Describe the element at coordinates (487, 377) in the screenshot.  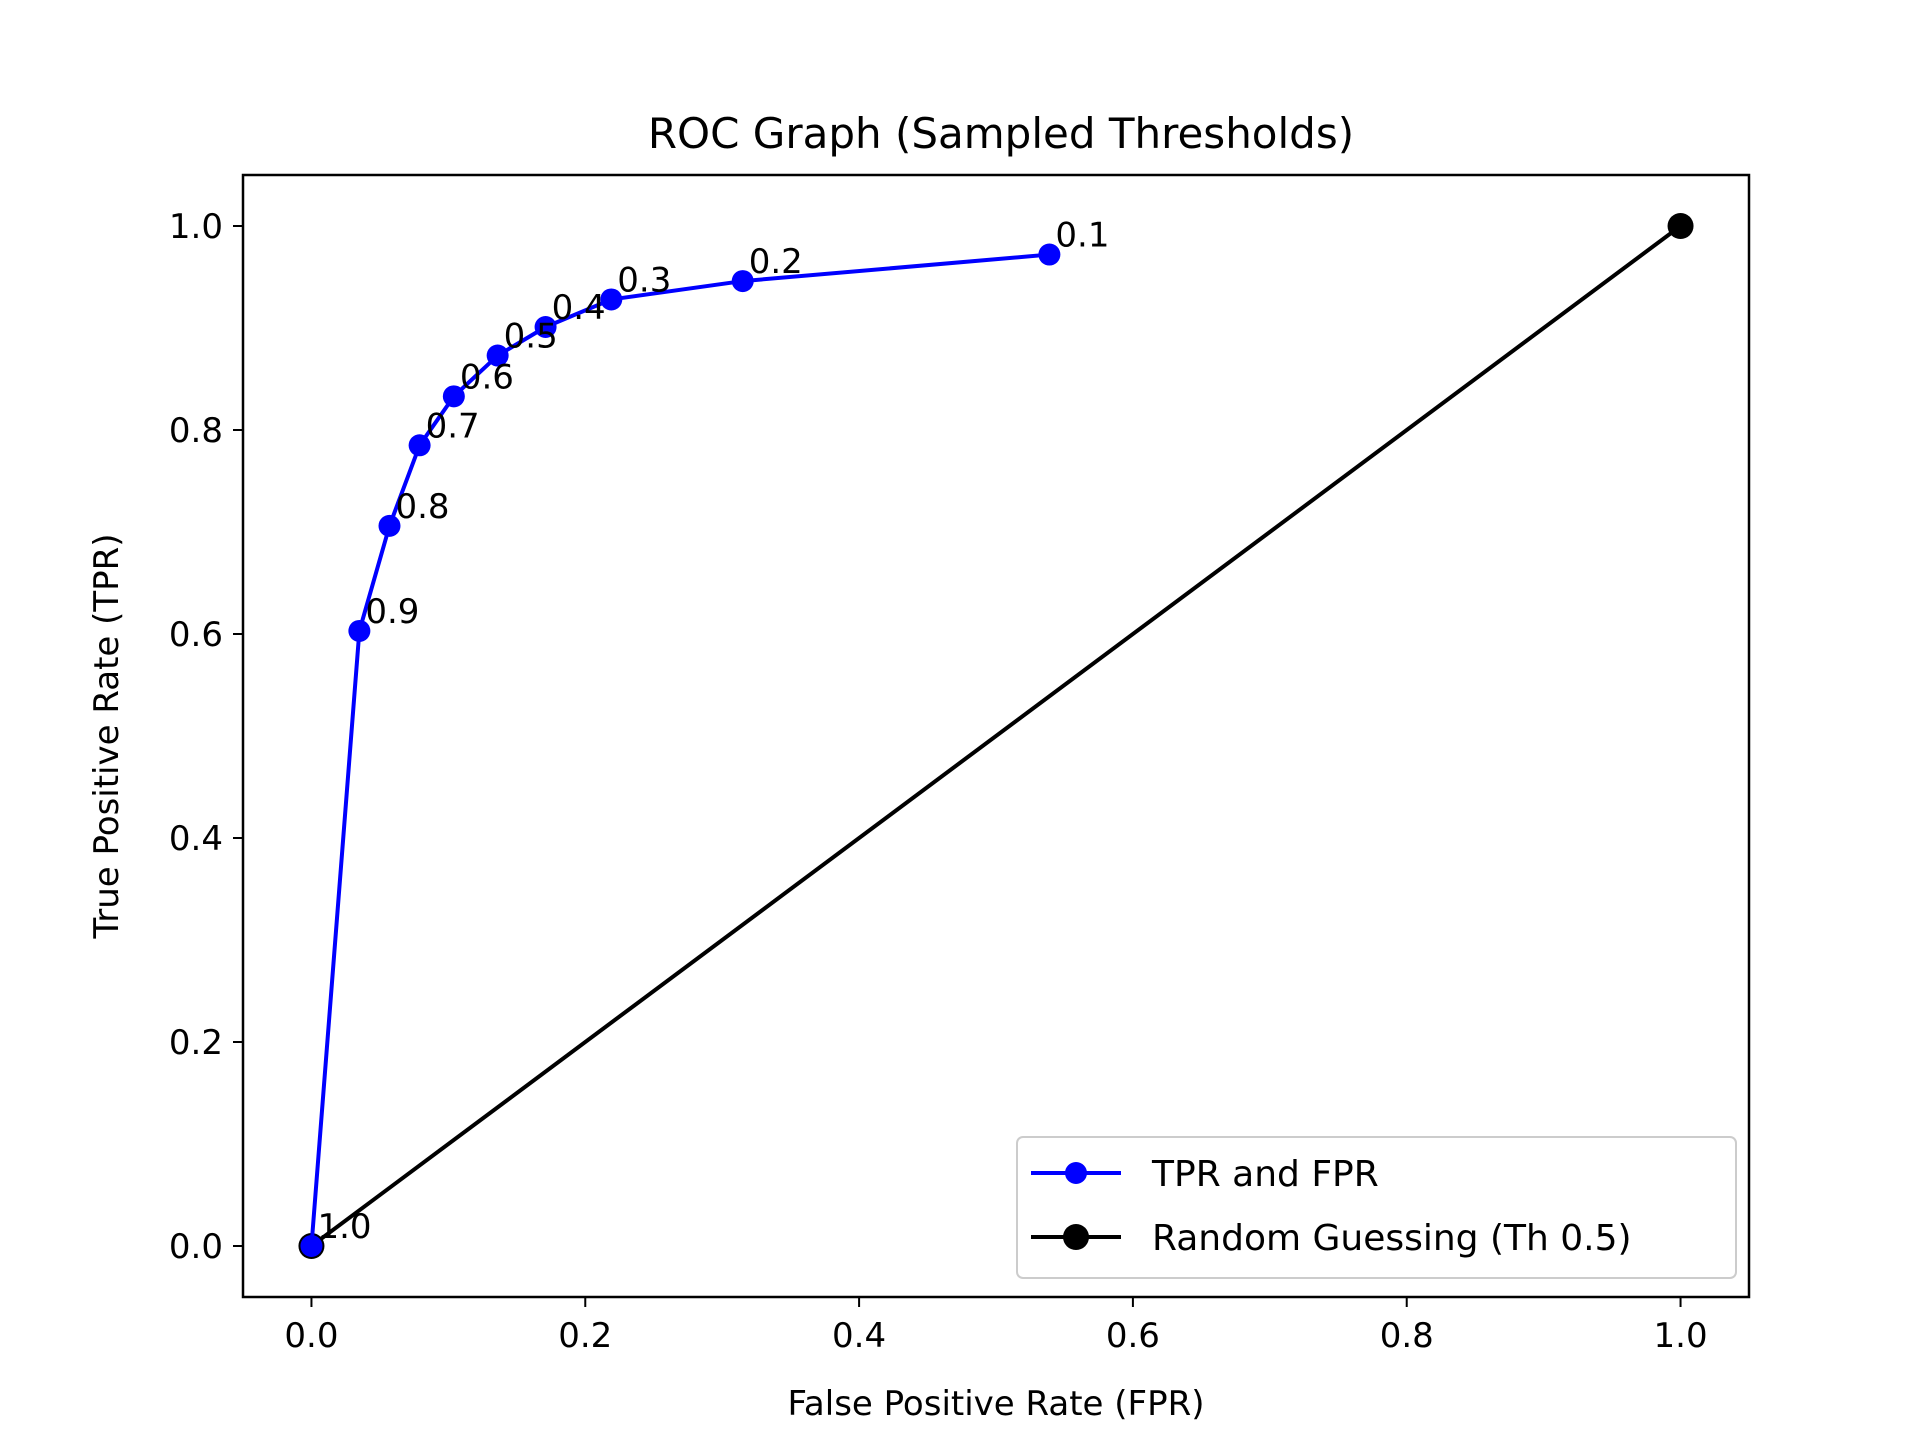
I see `threshold-label: 0.6` at that location.